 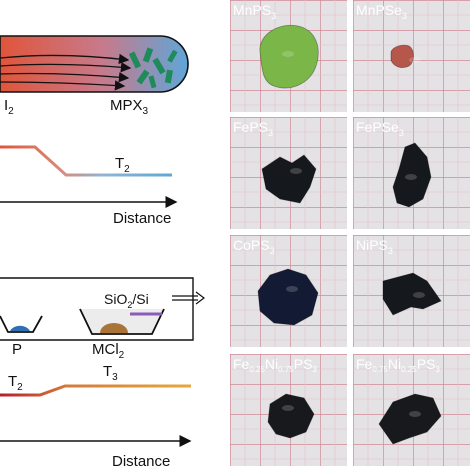 I want to click on right-precursor, so click(x=114, y=328).